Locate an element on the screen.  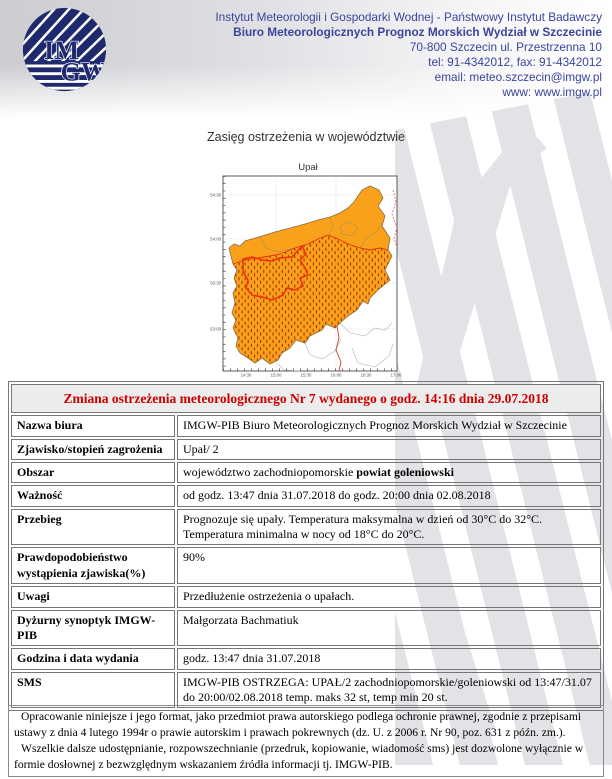
x-tick-label: 14:30 is located at coordinates (246, 375).